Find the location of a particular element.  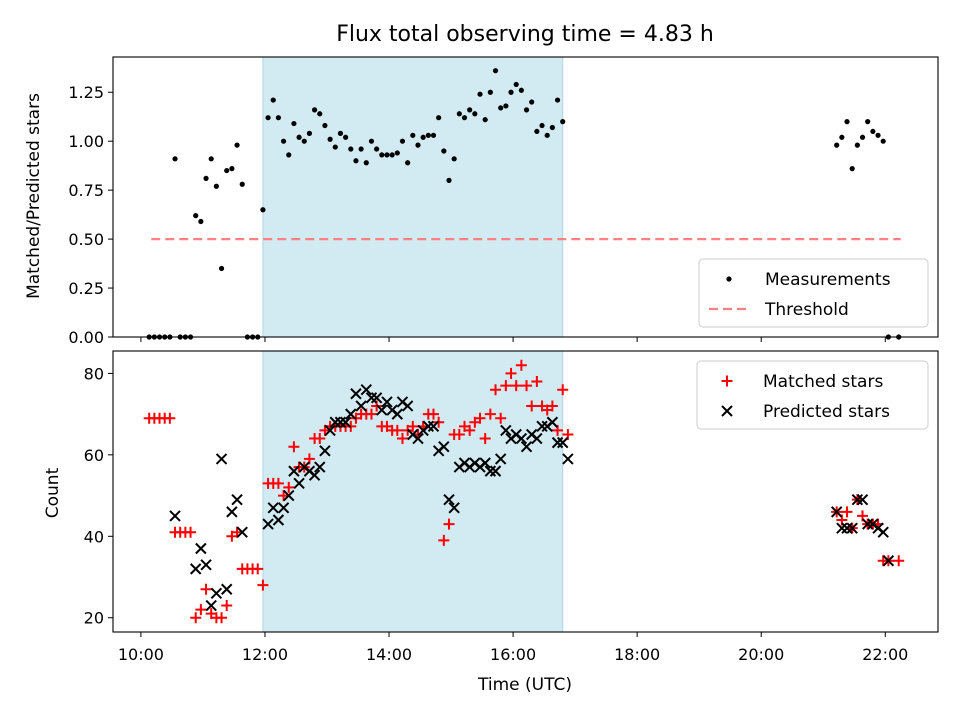

x-tick-label: 10:00 is located at coordinates (141, 654).